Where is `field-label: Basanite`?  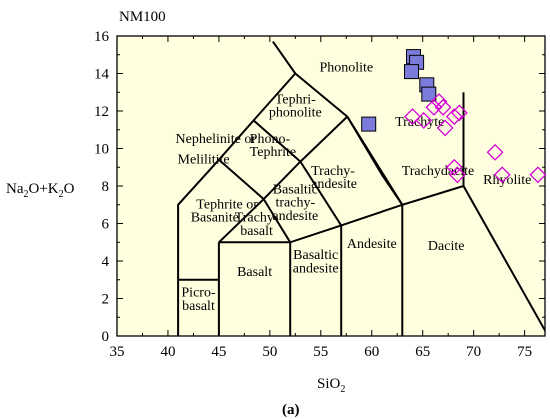
field-label: Basanite is located at coordinates (215, 218).